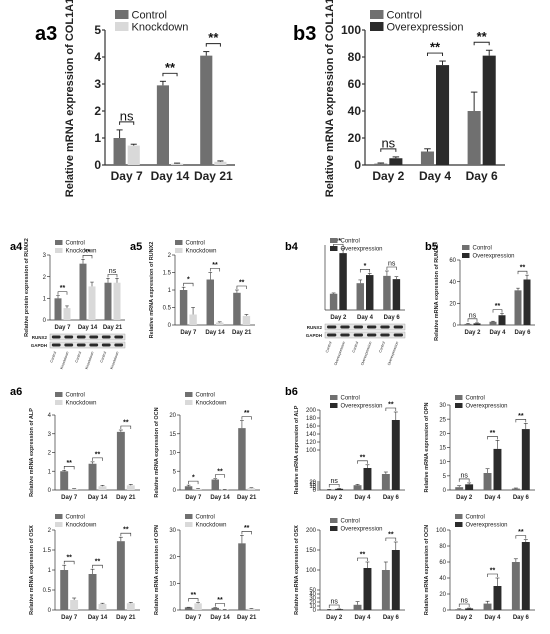  Describe the element at coordinates (97, 57) in the screenshot. I see `y-tick-label: 4` at that location.